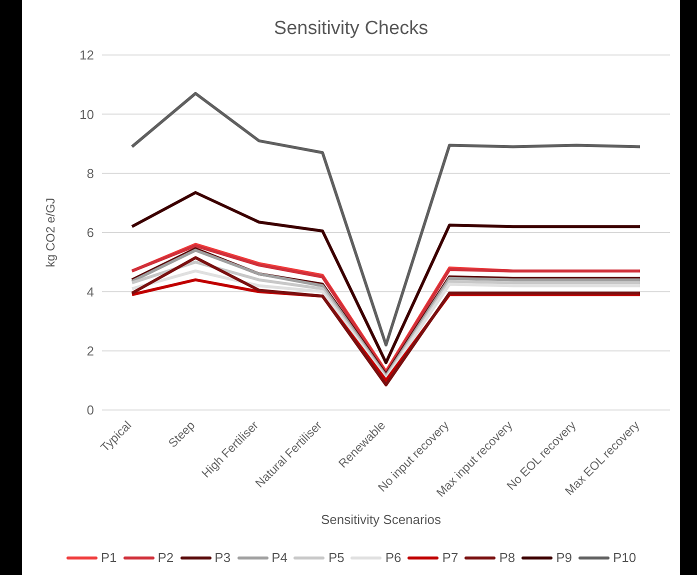  I want to click on x-axis-title: Sensitivity Scenarios, so click(381, 519).